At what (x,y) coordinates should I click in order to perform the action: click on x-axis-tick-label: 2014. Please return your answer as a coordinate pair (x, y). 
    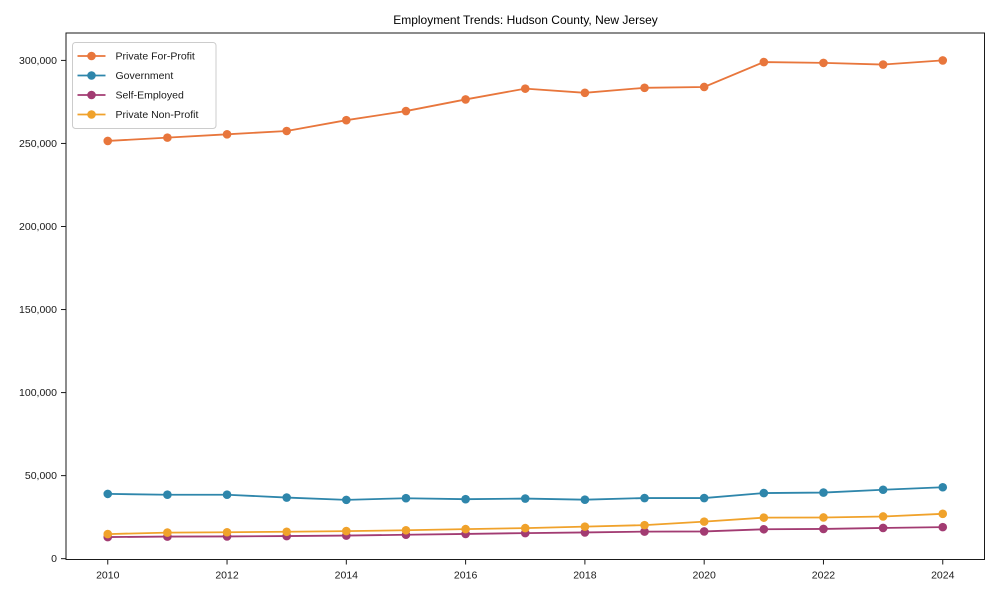
    Looking at the image, I should click on (347, 576).